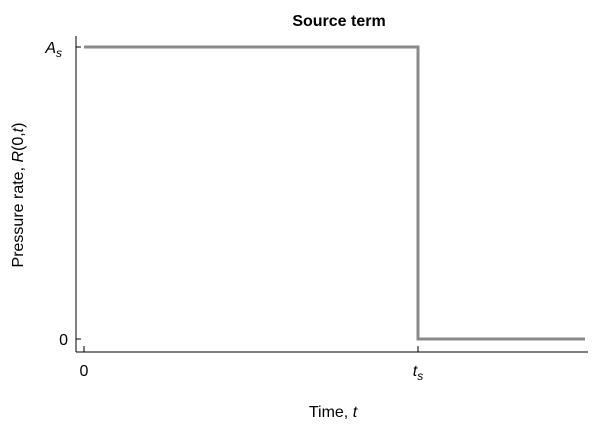 Image resolution: width=592 pixels, height=424 pixels. I want to click on x-axis-ticks: 0 ts, so click(251, 364).